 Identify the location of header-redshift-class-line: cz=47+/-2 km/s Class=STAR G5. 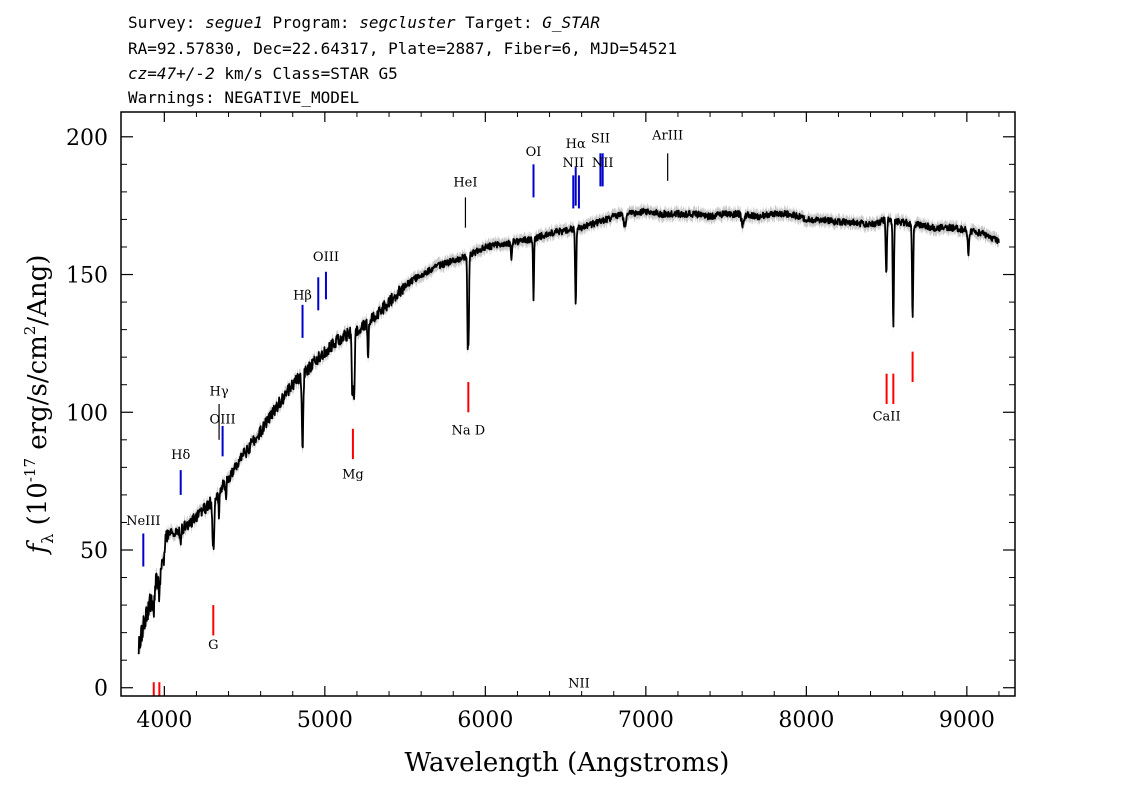
(263, 73).